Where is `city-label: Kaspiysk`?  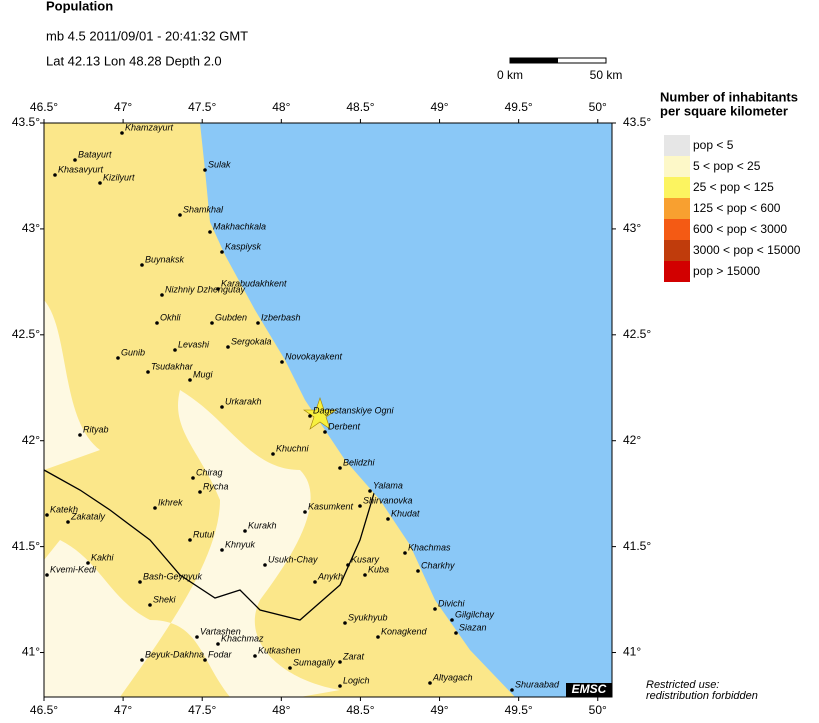
city-label: Kaspiysk is located at coordinates (243, 246).